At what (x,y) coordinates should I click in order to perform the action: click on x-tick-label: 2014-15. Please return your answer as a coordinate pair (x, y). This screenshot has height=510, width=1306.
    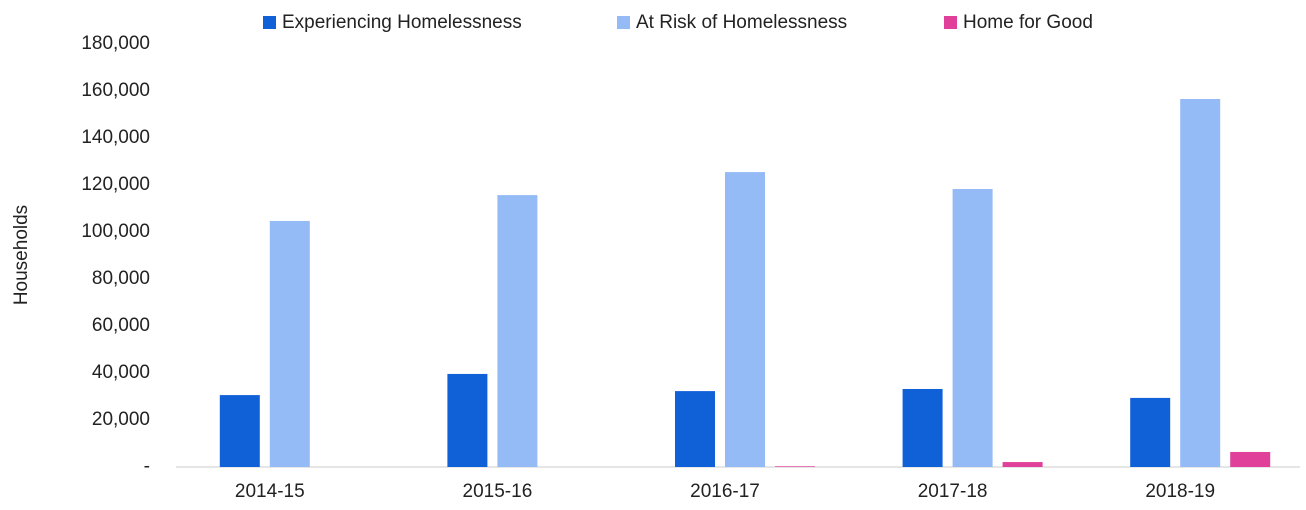
    Looking at the image, I should click on (270, 491).